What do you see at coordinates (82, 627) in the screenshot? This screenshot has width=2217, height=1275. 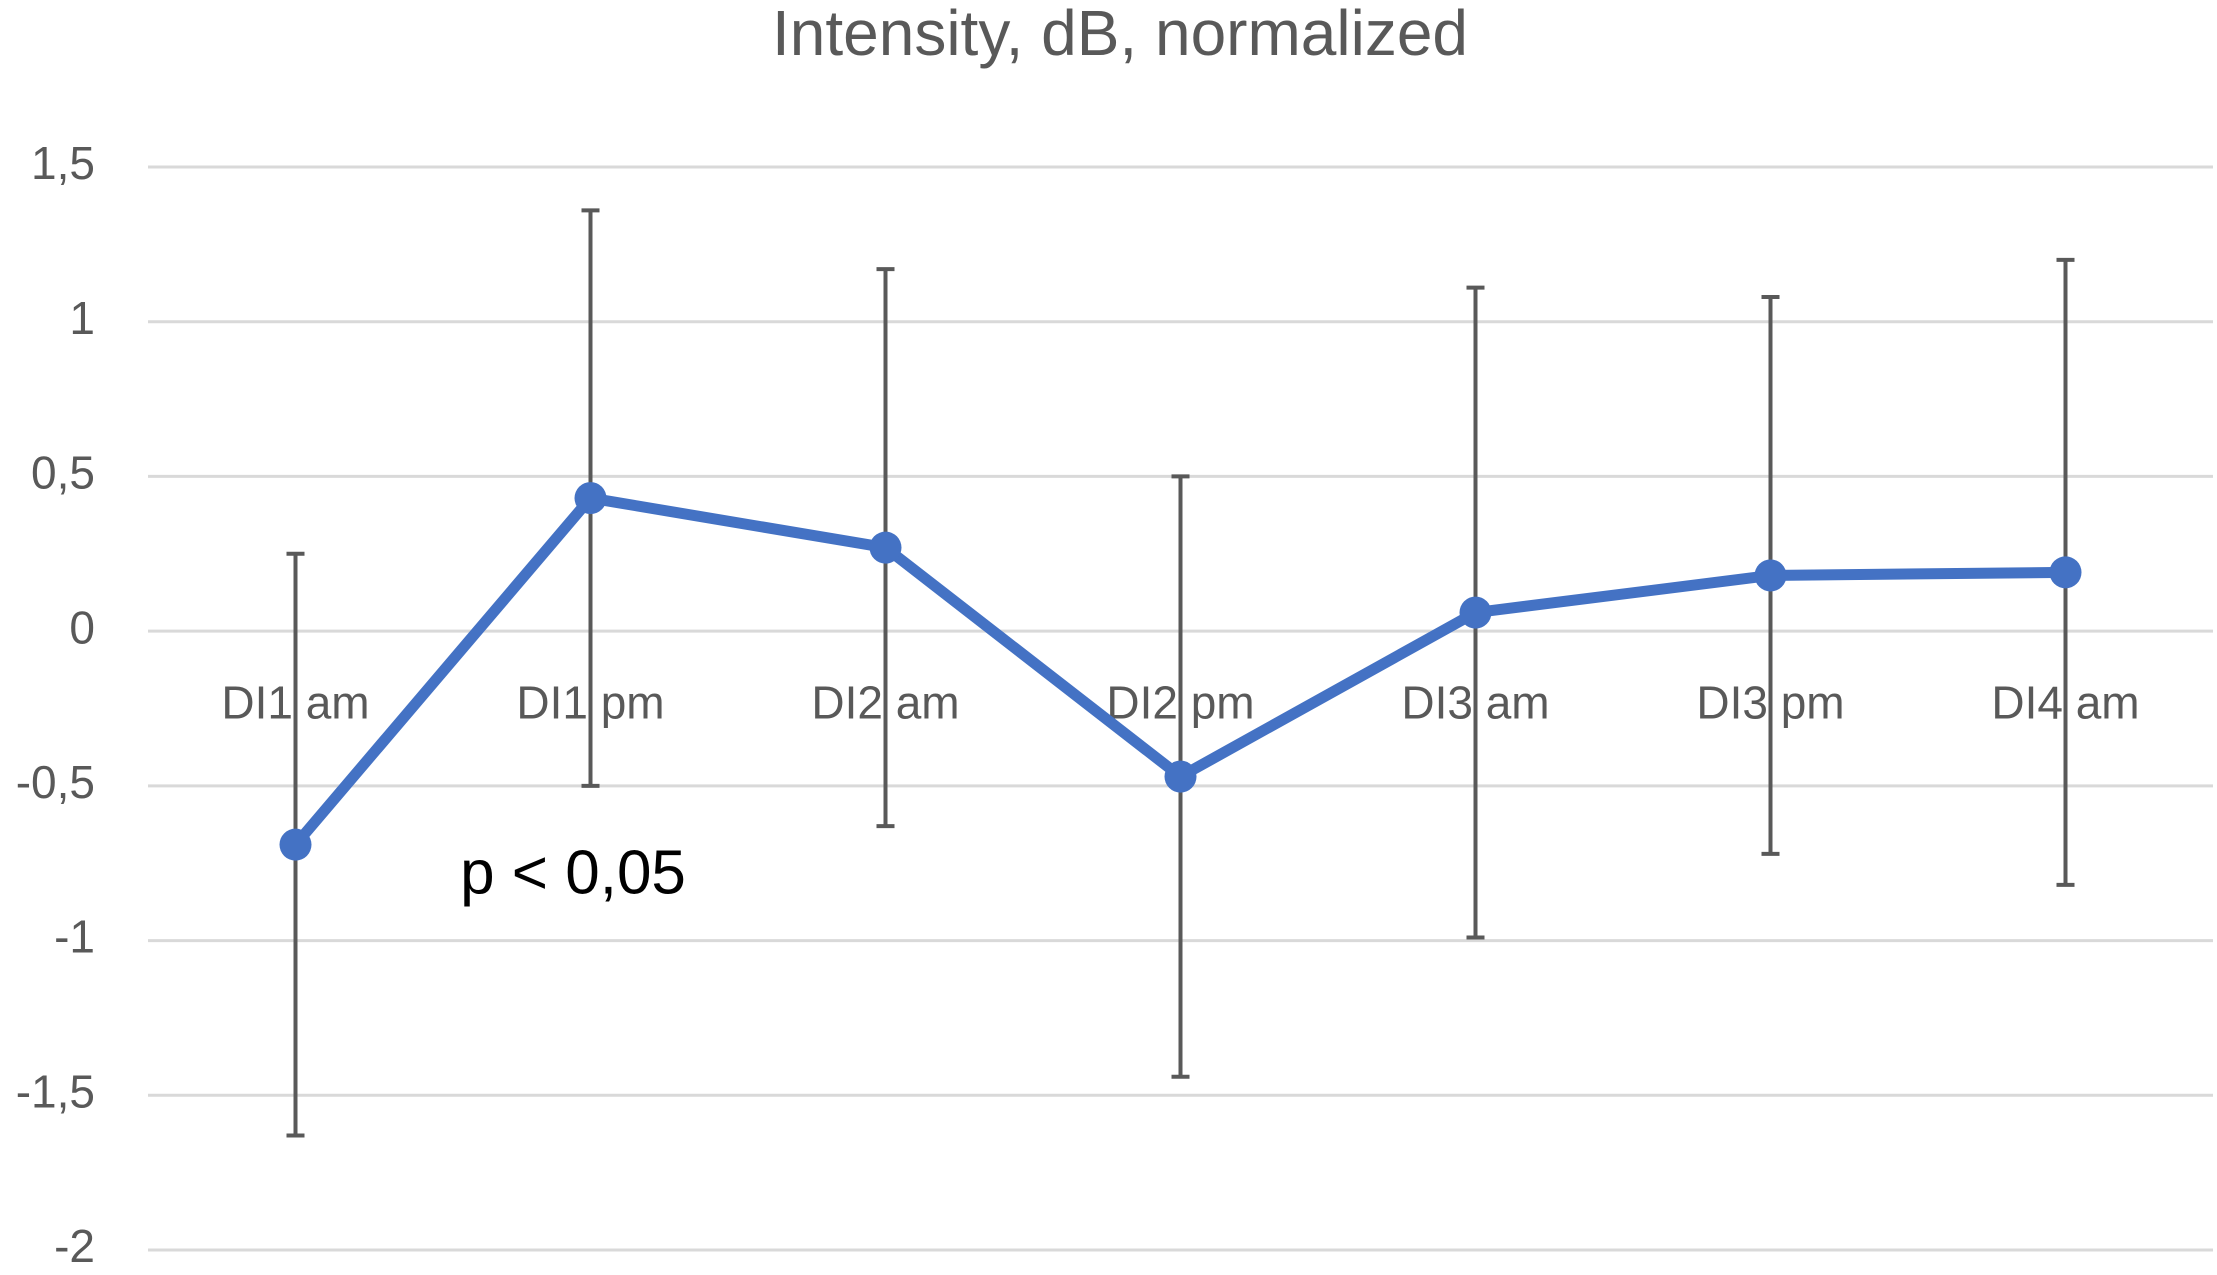 I see `y-tick-label: 0` at bounding box center [82, 627].